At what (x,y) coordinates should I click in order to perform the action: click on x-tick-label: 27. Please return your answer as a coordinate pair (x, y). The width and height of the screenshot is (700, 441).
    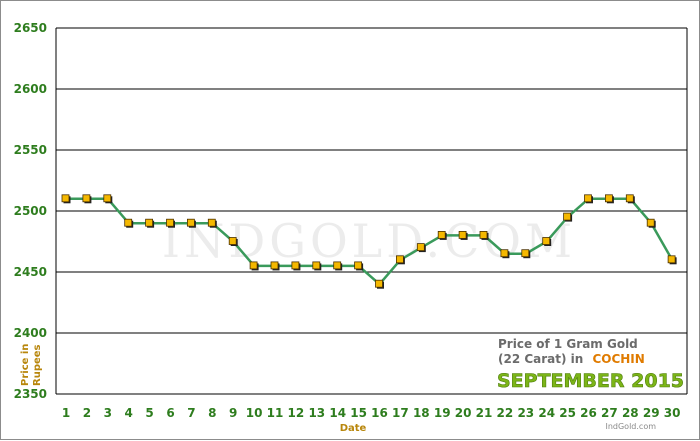
    Looking at the image, I should click on (609, 413).